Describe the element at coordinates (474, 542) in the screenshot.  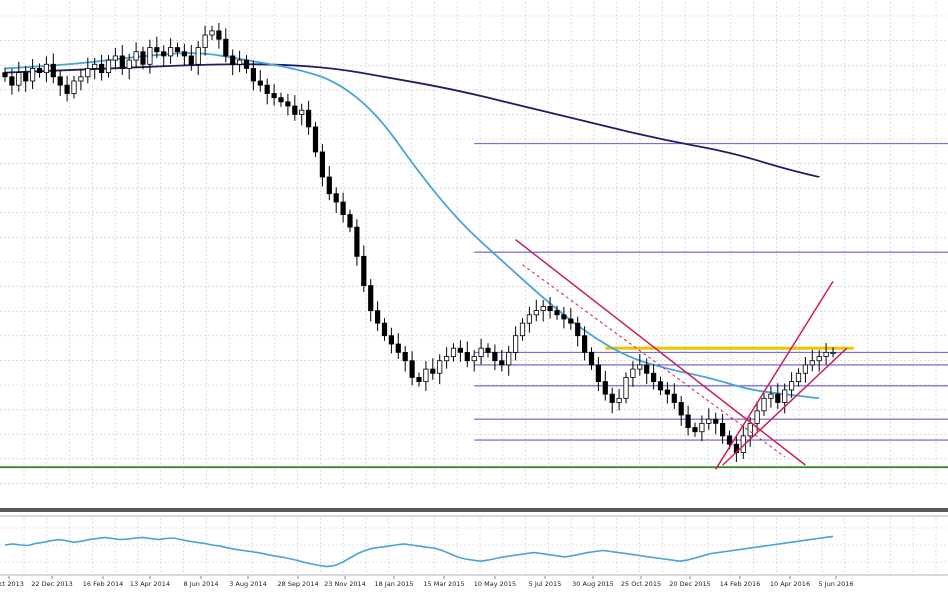
I see `pane-separator` at that location.